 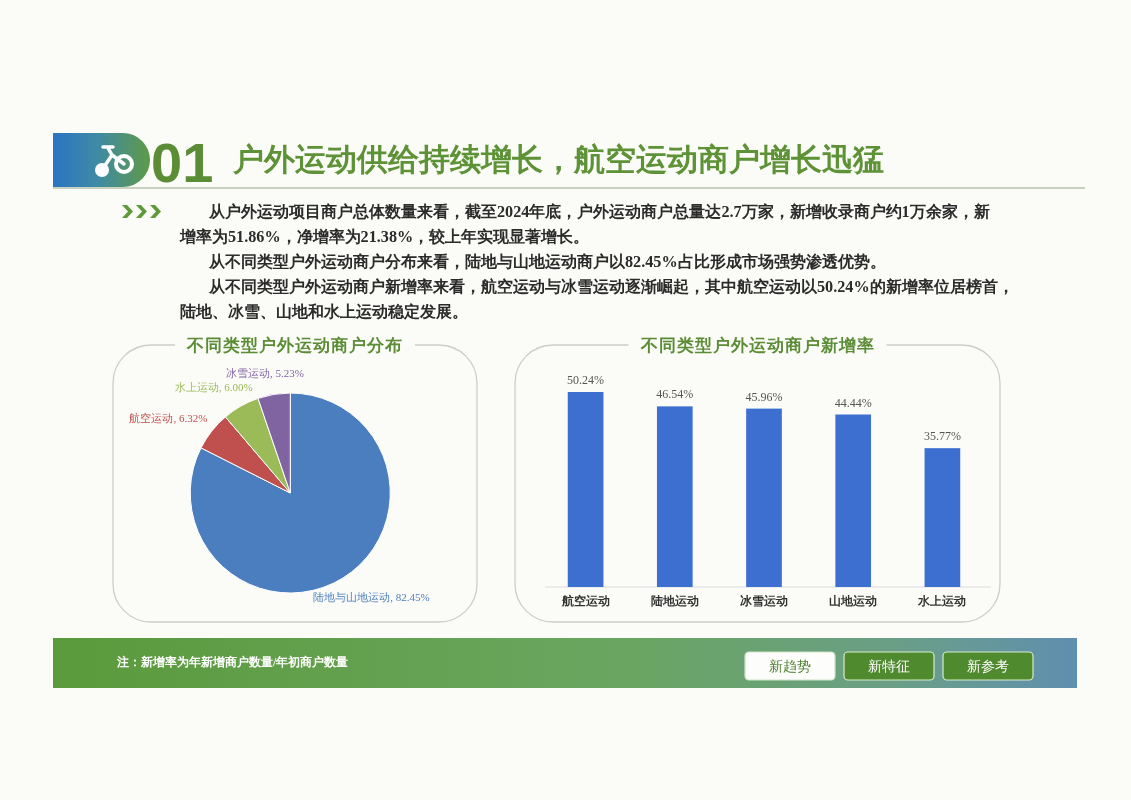 I want to click on slice-label: 陆地与山地运动, 82.45%, so click(x=371, y=596).